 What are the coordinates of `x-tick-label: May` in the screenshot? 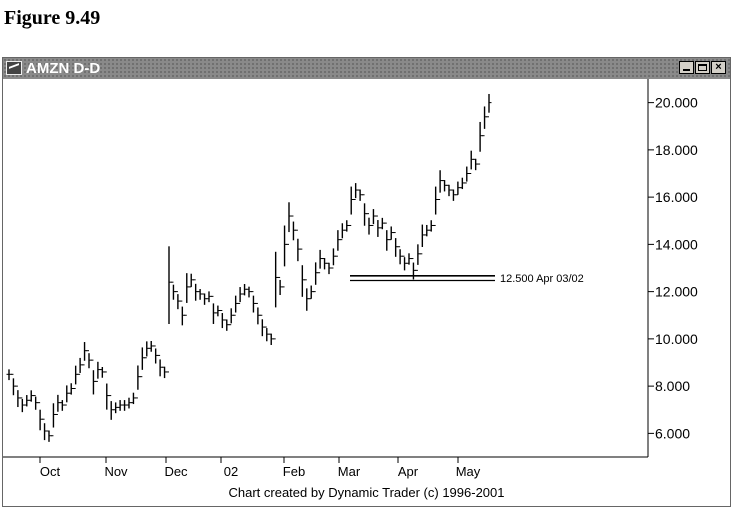 It's located at (468, 471).